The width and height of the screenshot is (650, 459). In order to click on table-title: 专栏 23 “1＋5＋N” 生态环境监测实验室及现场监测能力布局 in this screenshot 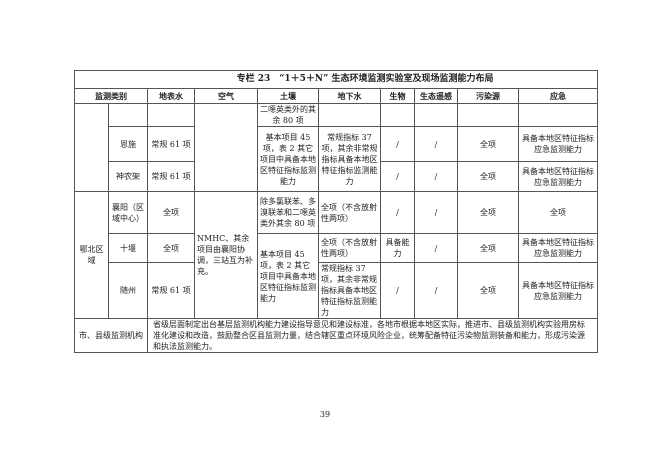, I will do `click(336, 79)`.